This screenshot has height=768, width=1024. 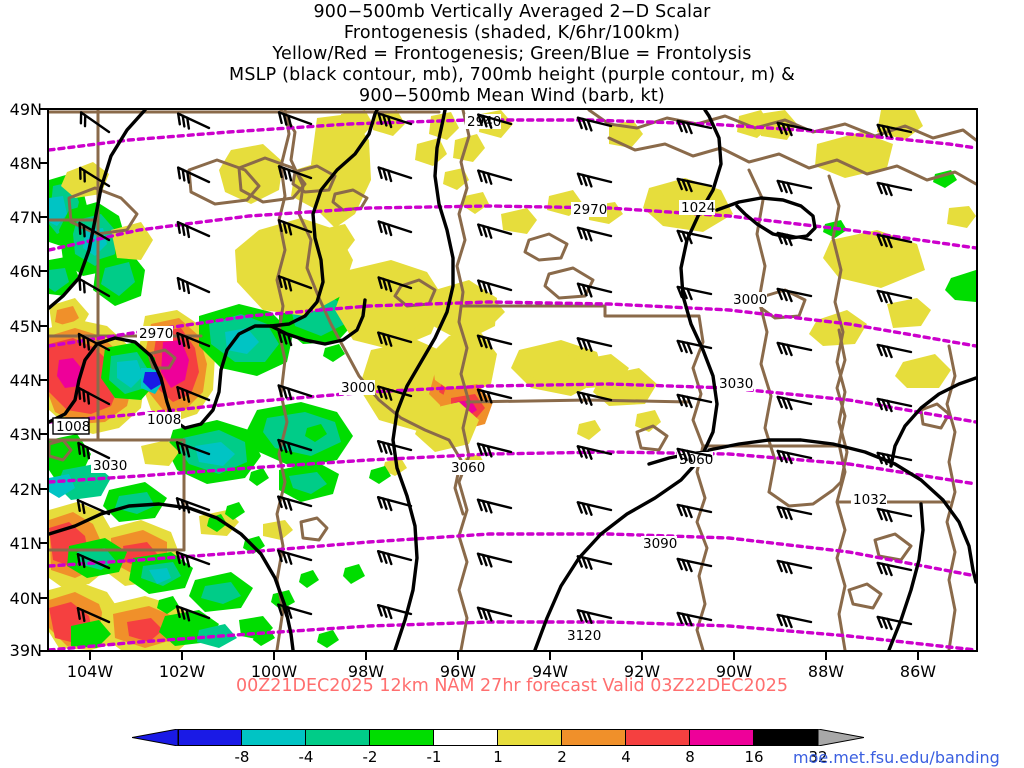 I want to click on contour-label-1008-east: 1008, so click(x=163, y=420).